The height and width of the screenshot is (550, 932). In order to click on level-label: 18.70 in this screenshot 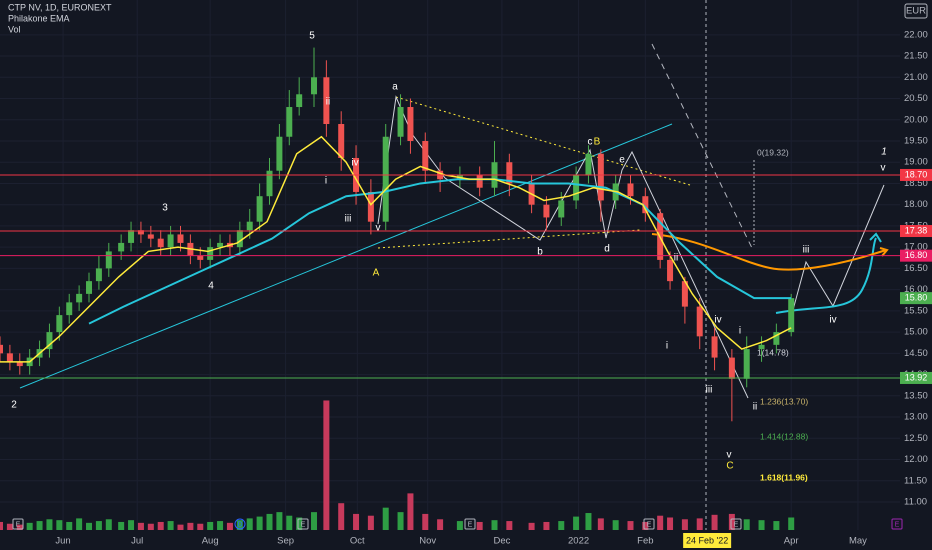, I will do `click(916, 174)`.